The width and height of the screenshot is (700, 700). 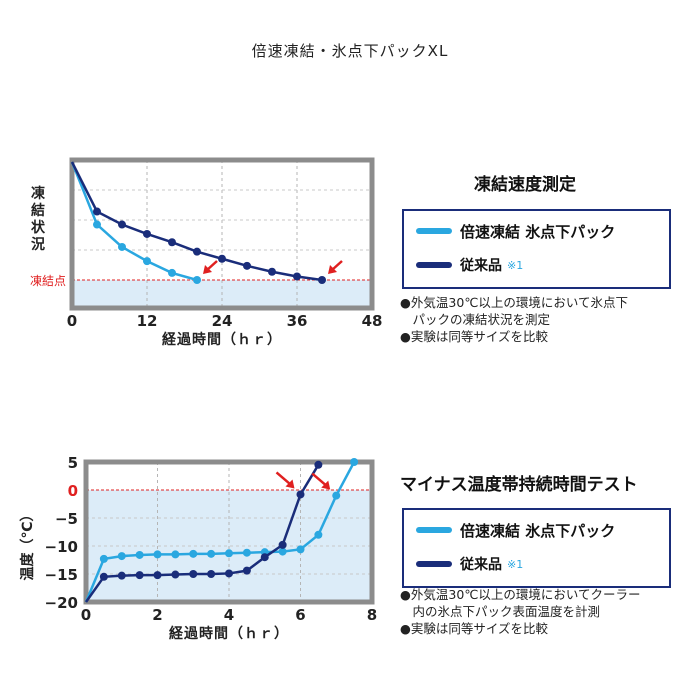 What do you see at coordinates (61, 603) in the screenshot?
I see `y-tick-label: −20` at bounding box center [61, 603].